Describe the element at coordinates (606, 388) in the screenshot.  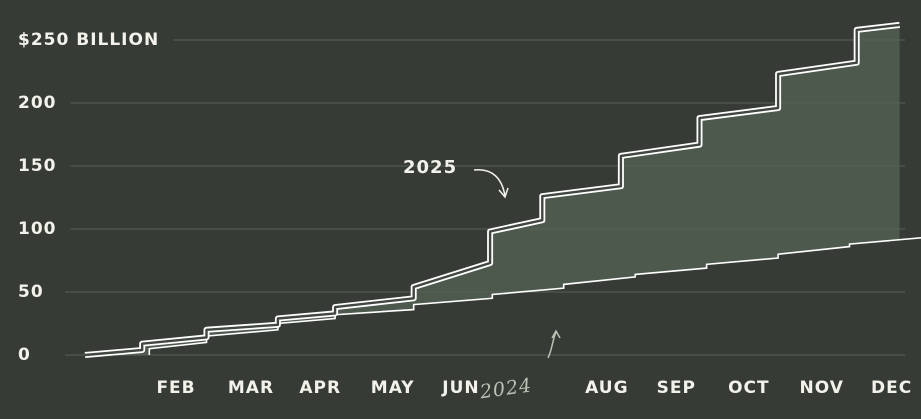
I see `x-tick-label: AUG` at that location.